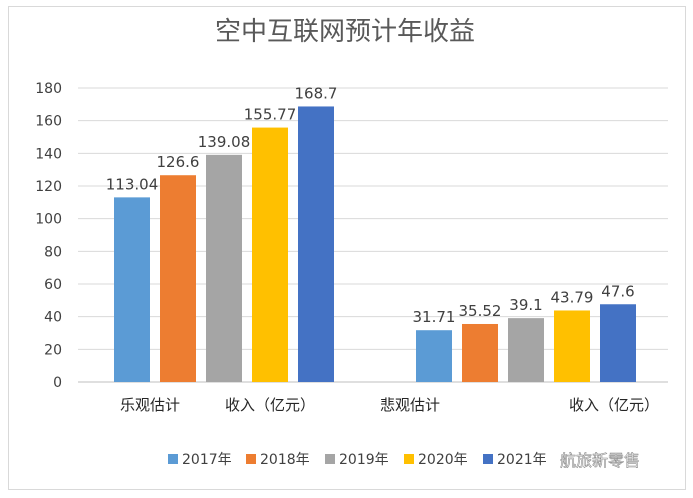 Image resolution: width=693 pixels, height=498 pixels. I want to click on legend-label: 2017年, so click(207, 460).